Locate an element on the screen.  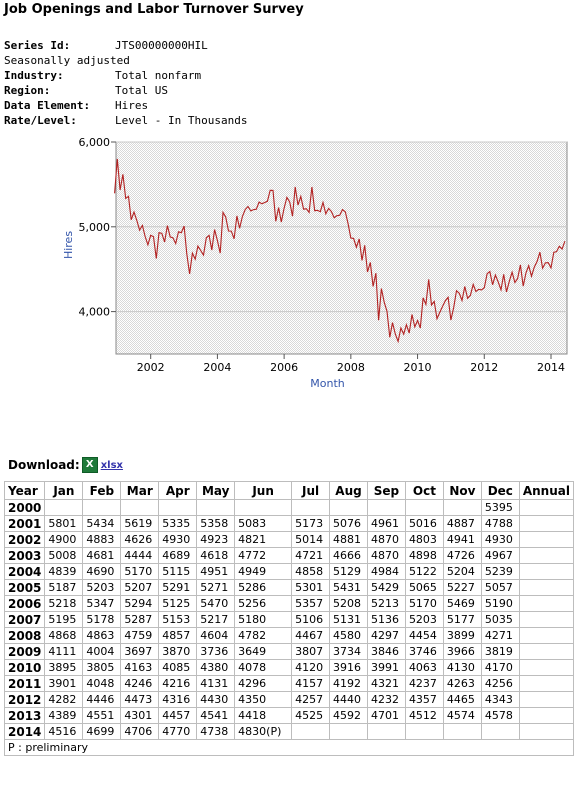
table-cell: 3805 is located at coordinates (102, 667).